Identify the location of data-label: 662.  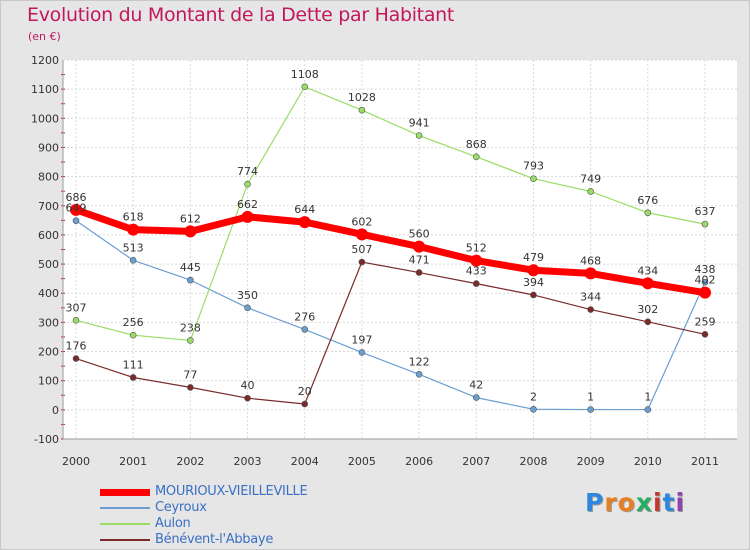
(247, 204).